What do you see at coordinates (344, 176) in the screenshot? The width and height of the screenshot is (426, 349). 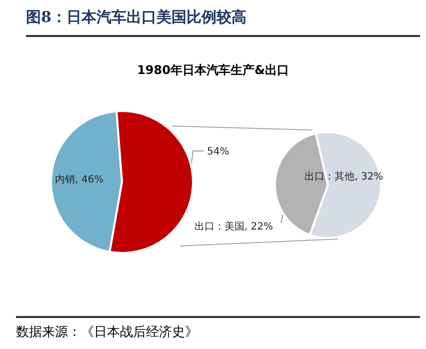 I see `slice-label: 出口：其他, 32%` at bounding box center [344, 176].